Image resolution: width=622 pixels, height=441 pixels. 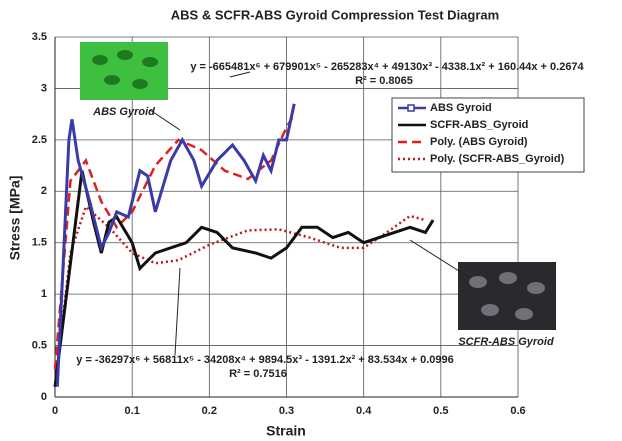 I want to click on legend-label: ABS Gyroid, so click(x=461, y=108).